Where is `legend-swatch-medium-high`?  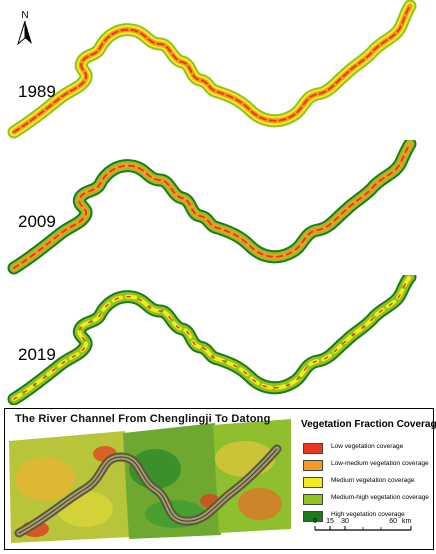
legend-swatch-medium-high is located at coordinates (313, 499).